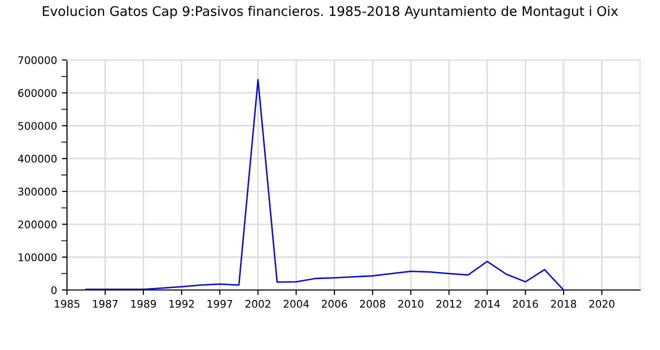 The height and width of the screenshot is (350, 660). I want to click on x-tick-label: 2020, so click(601, 304).